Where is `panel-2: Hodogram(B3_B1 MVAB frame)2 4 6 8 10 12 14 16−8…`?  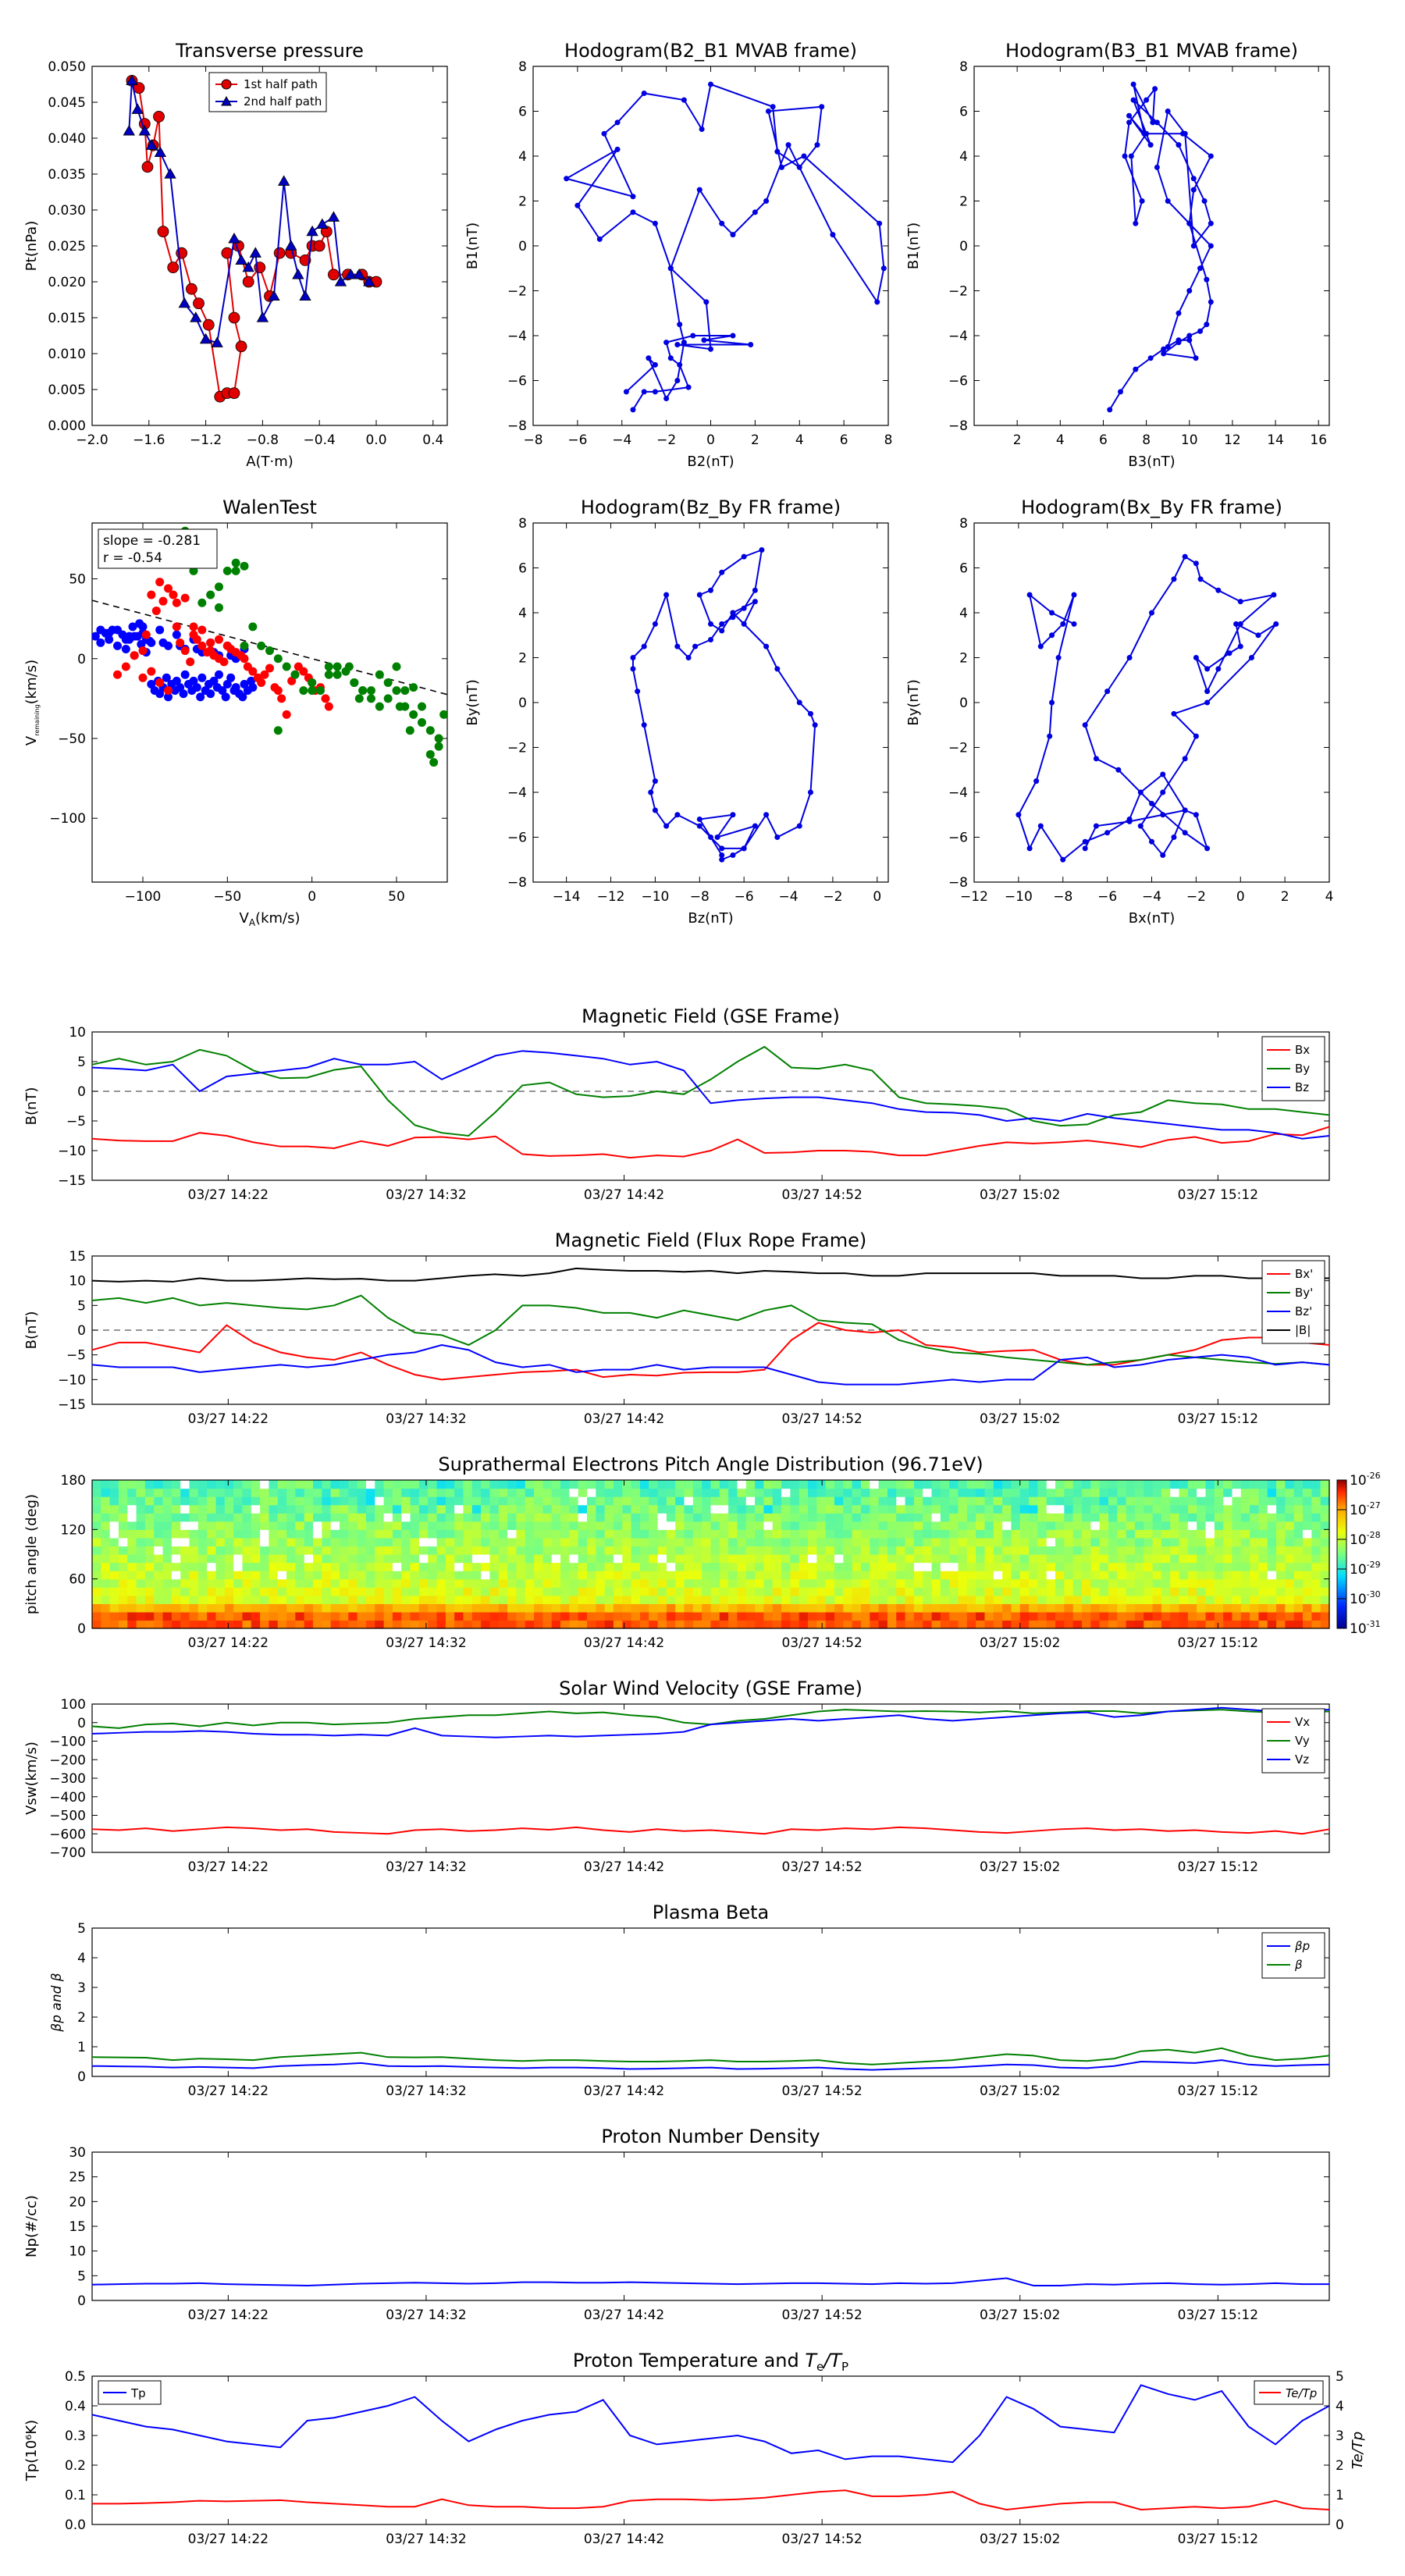 panel-2: Hodogram(B3_B1 MVAB frame)2 4 6 8 10 12 14 16−8… is located at coordinates (1117, 255).